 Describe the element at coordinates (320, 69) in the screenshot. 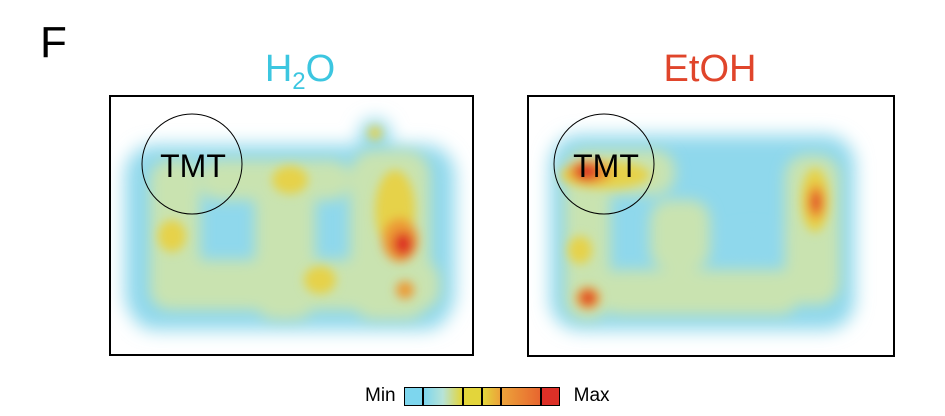

I see `h2o-title-tail: O` at that location.